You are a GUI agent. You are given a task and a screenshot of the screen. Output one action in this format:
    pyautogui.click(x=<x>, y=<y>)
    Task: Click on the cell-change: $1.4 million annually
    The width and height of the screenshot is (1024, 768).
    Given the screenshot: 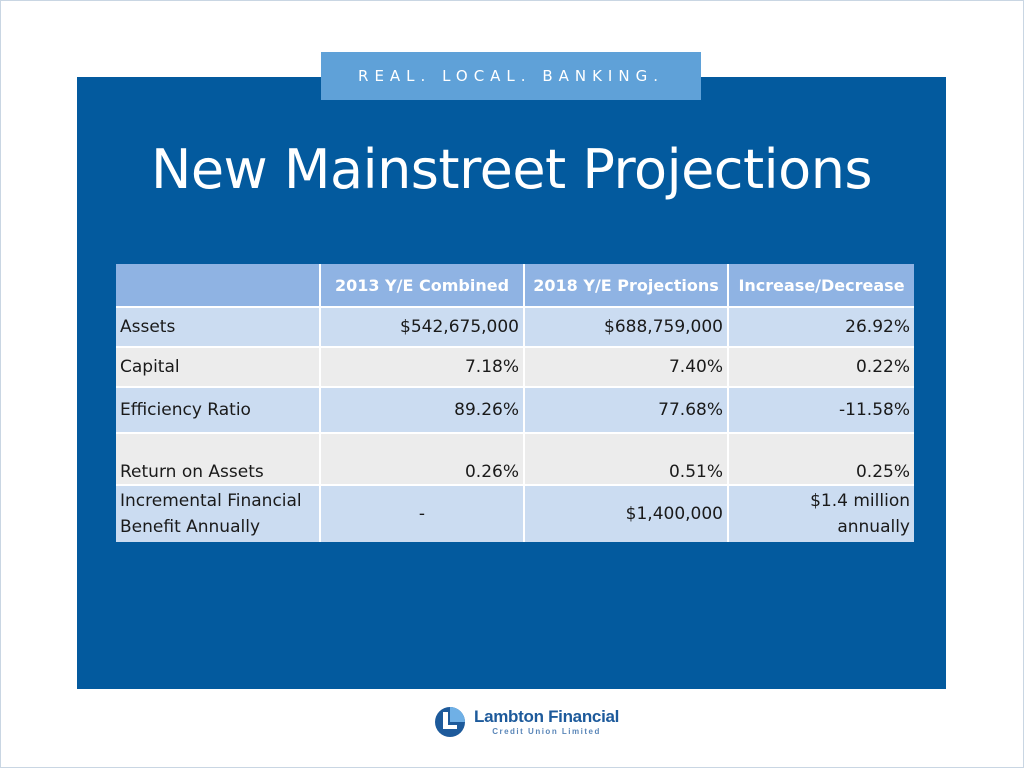 What is the action you would take?
    pyautogui.click(x=821, y=513)
    